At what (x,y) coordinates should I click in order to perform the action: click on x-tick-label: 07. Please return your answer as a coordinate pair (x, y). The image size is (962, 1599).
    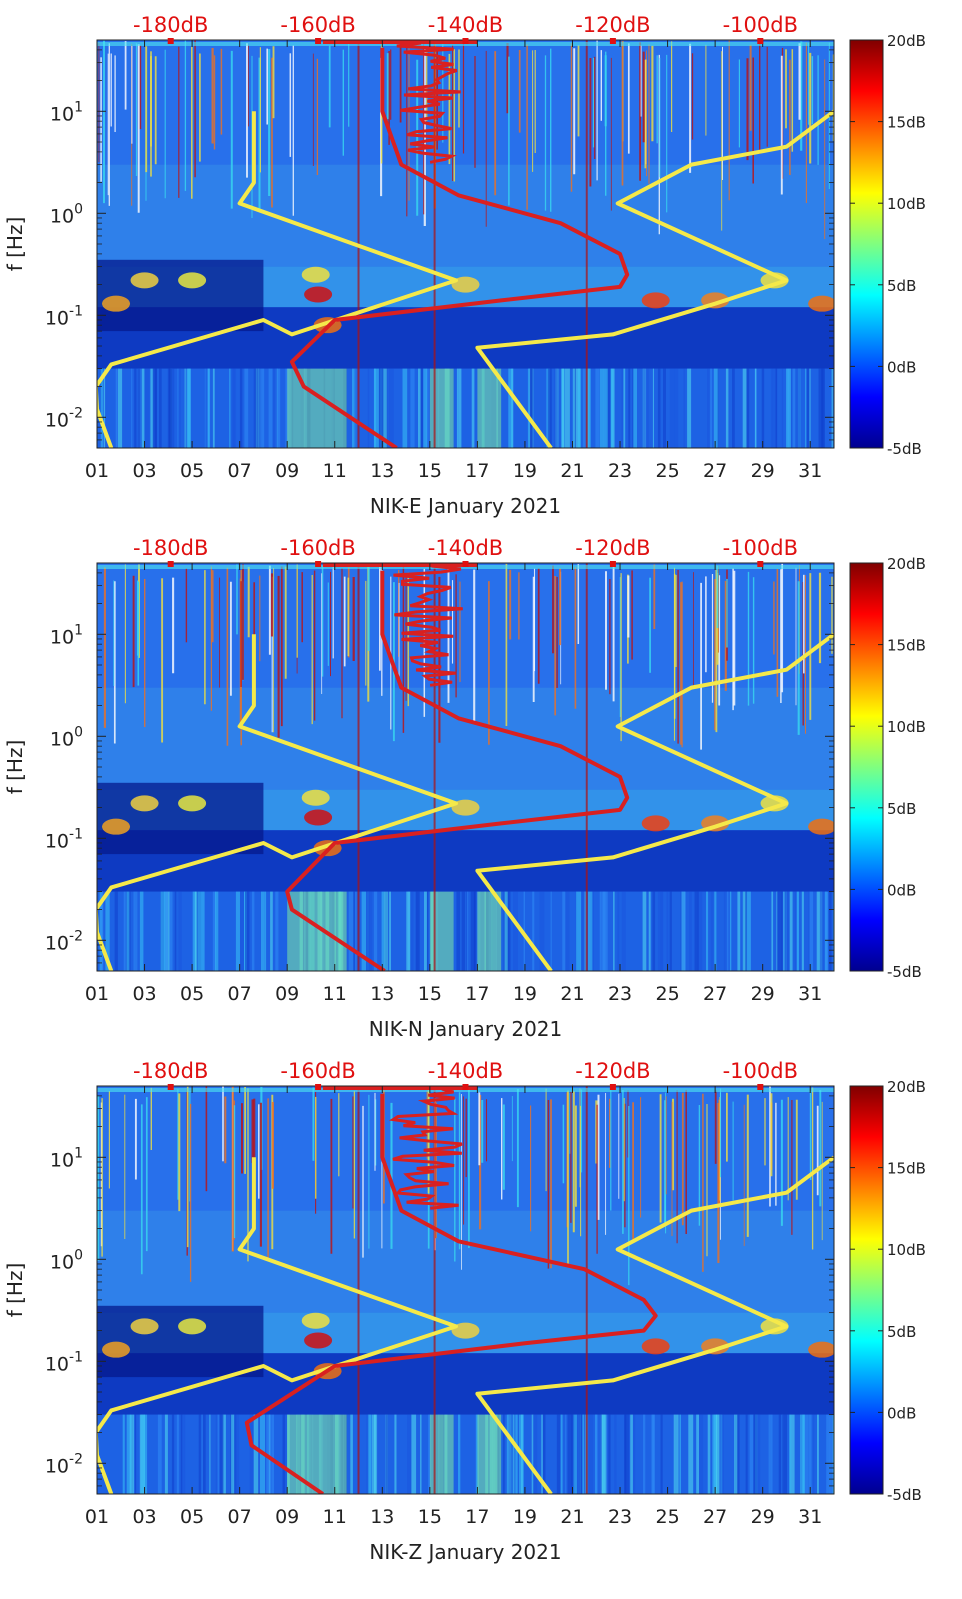
    Looking at the image, I should click on (240, 471).